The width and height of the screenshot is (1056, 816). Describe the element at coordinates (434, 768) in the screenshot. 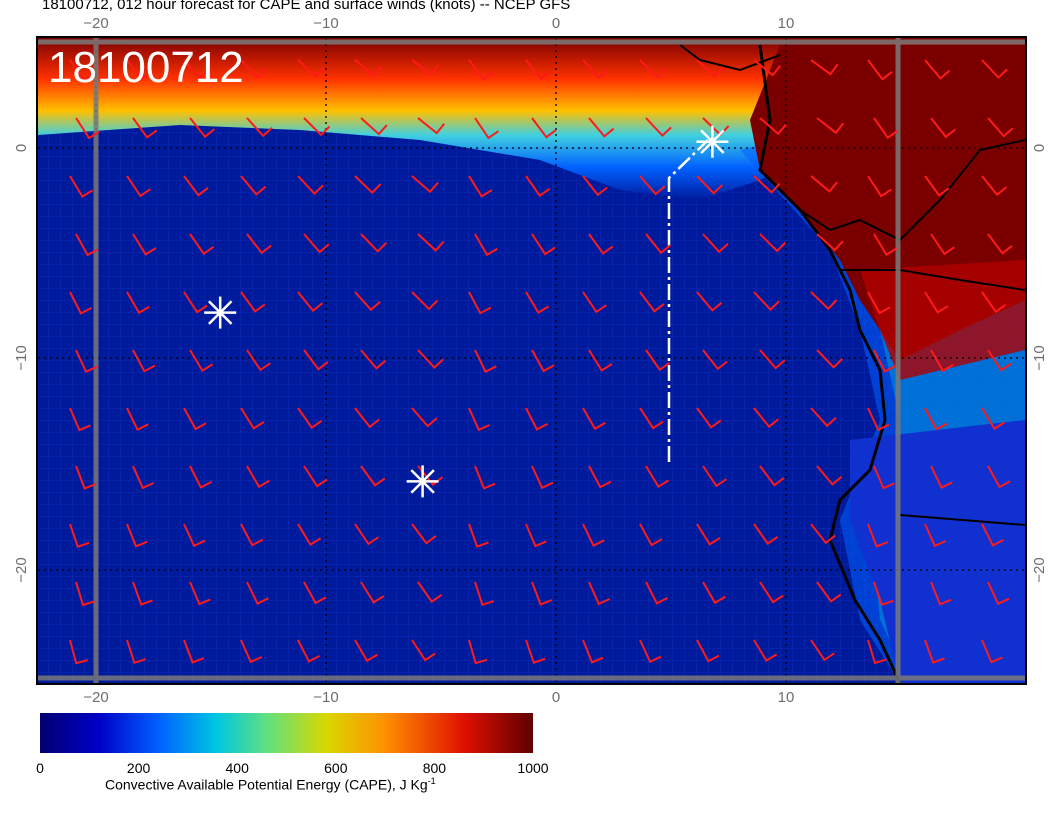

I see `colorbar-tick: 800` at that location.